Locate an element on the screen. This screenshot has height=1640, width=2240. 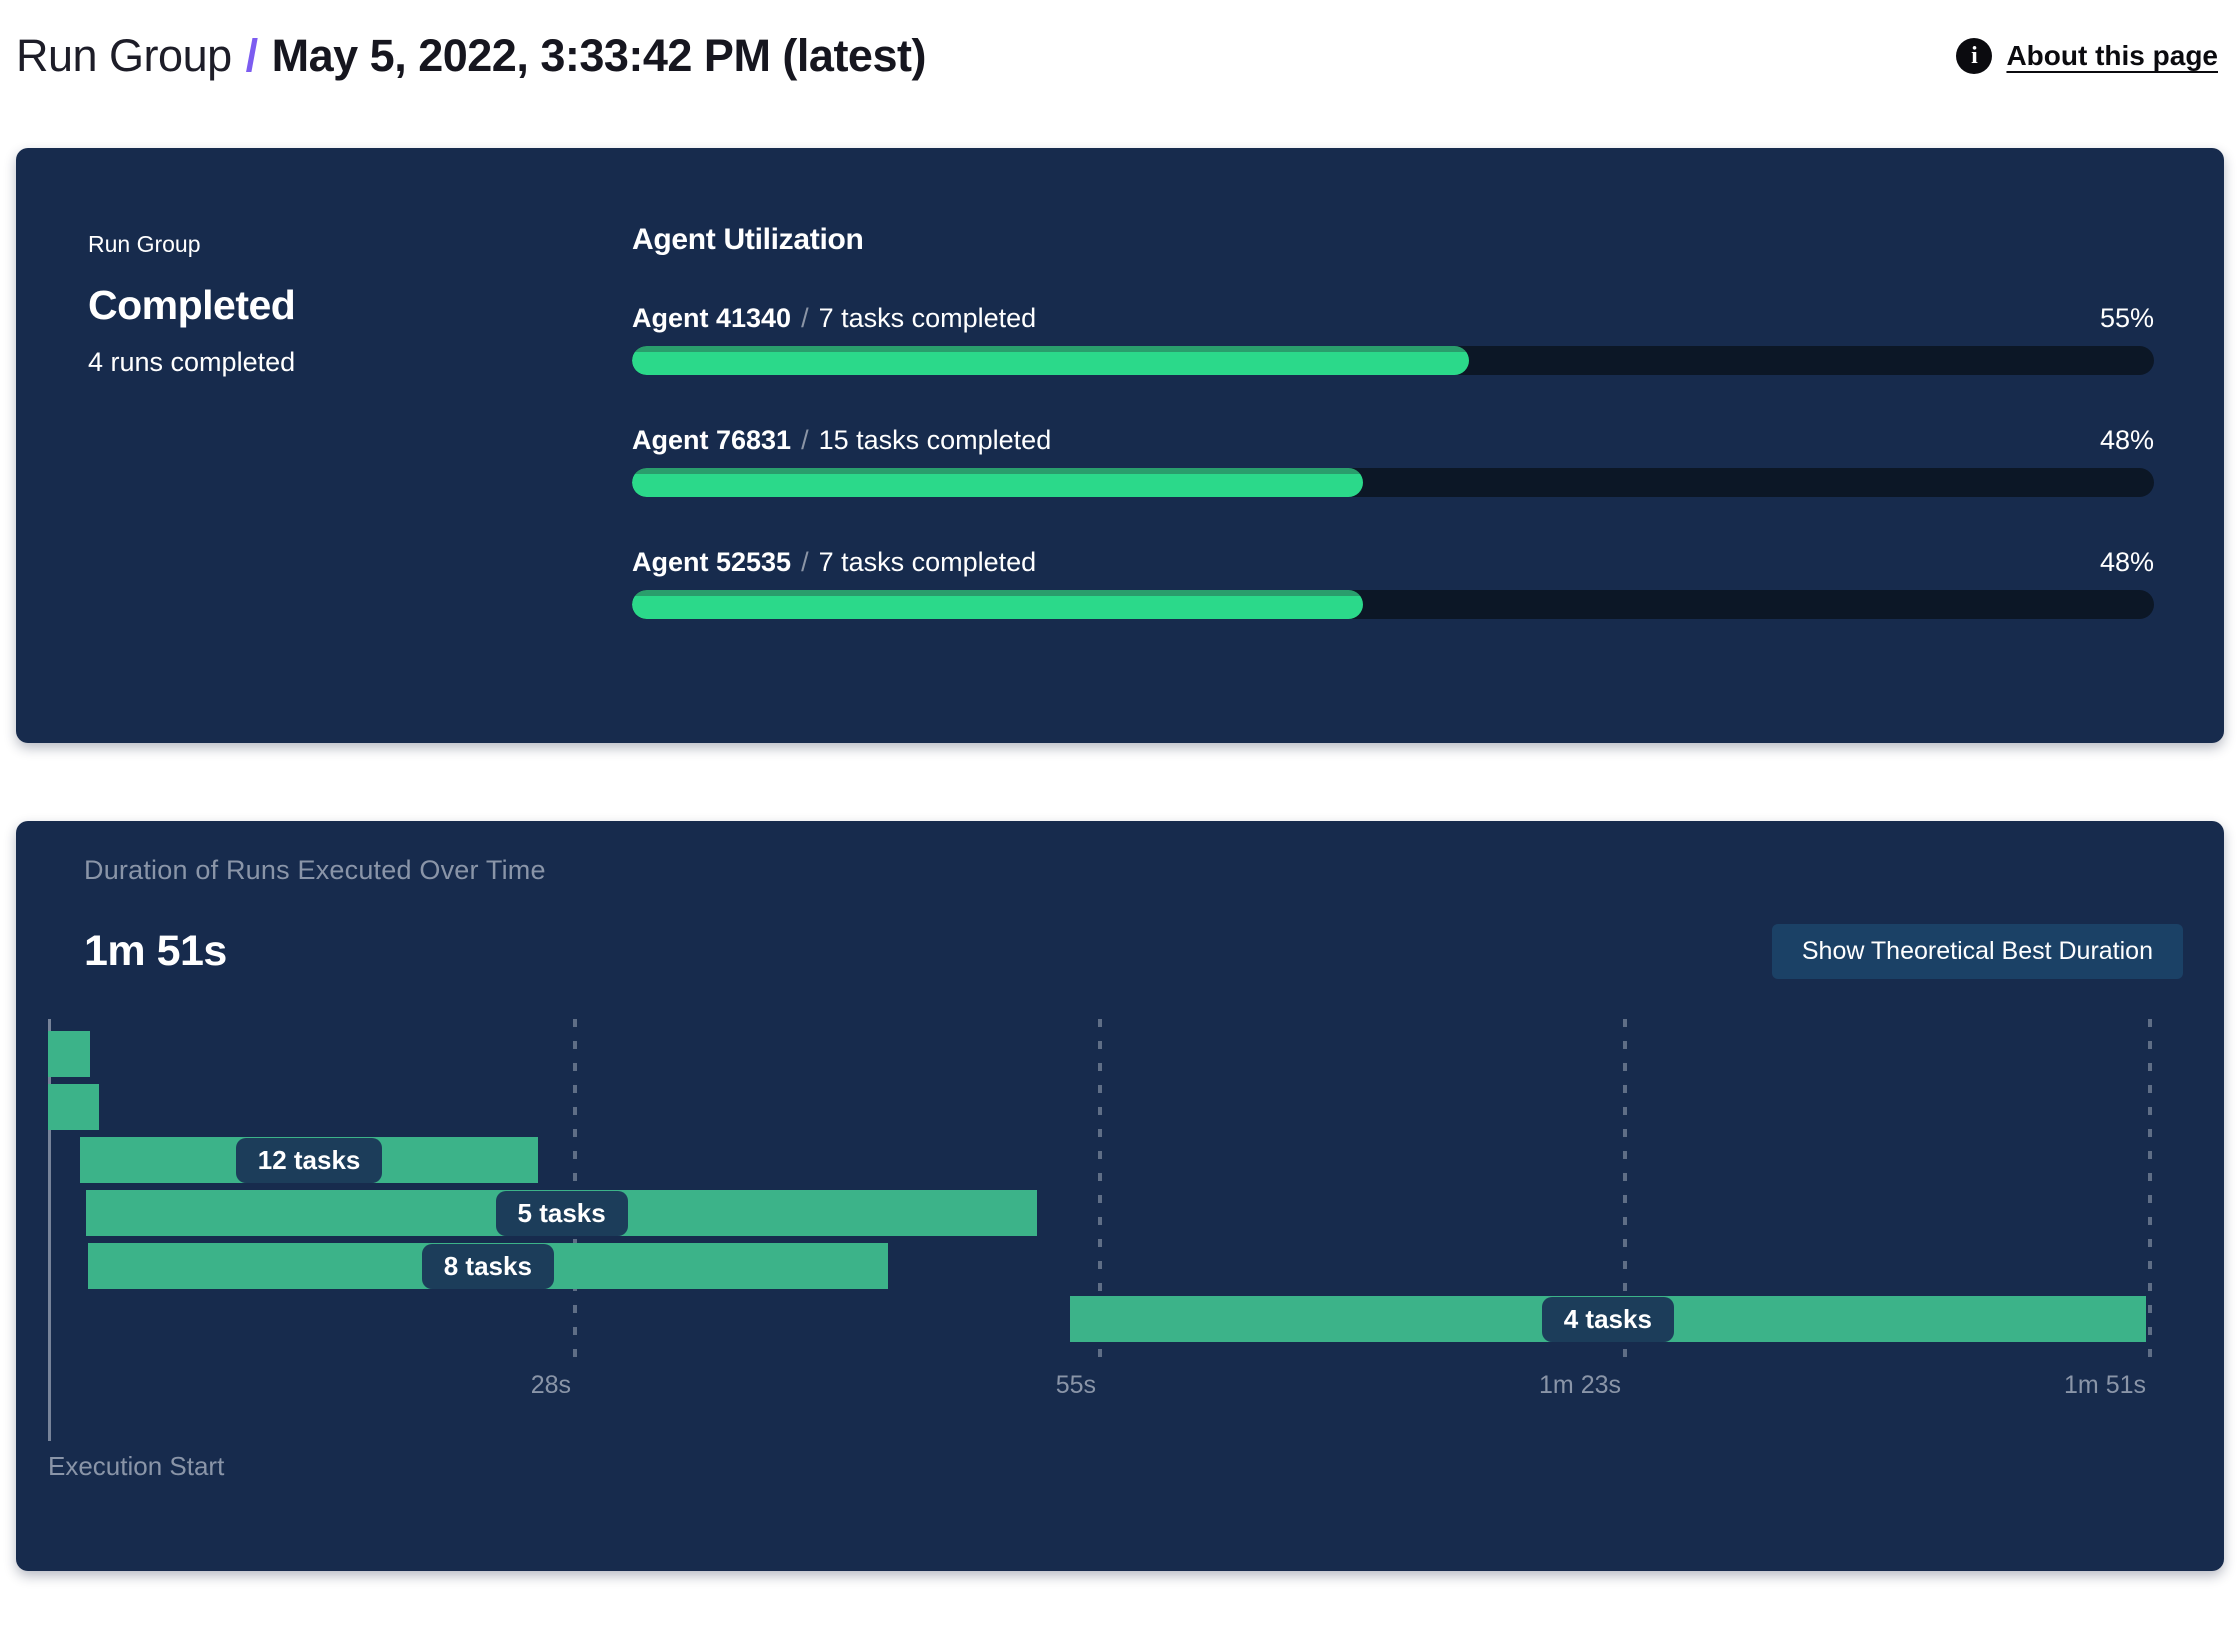
agent-utilization-percent: 55% is located at coordinates (2126, 318).